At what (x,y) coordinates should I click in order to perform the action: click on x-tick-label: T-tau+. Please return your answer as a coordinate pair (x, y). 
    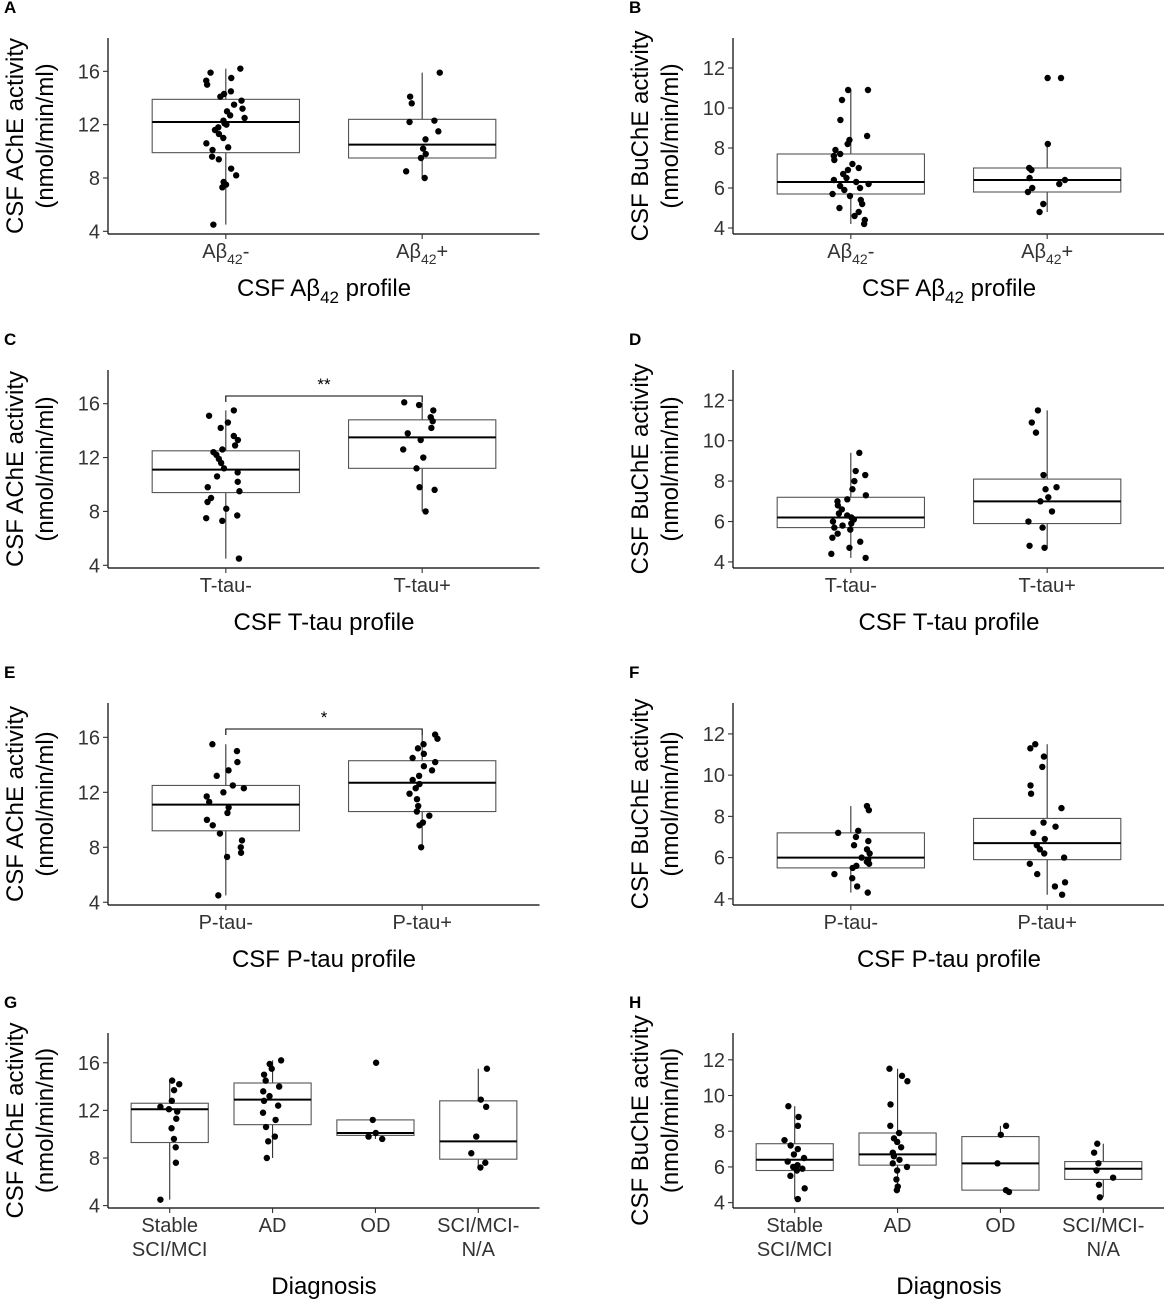
    Looking at the image, I should click on (422, 586).